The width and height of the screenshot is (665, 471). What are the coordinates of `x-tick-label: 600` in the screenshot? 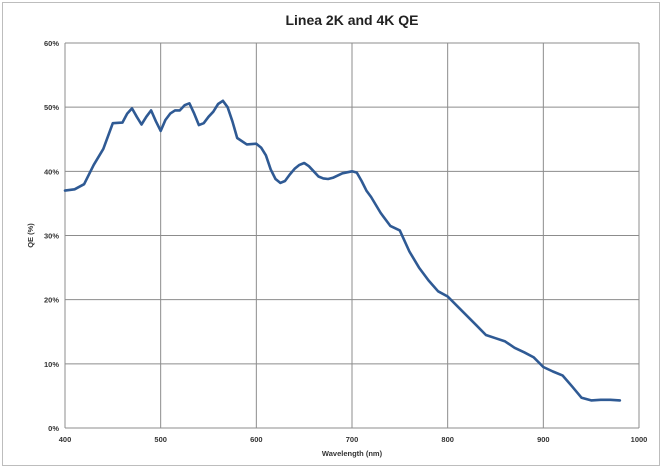 It's located at (256, 439).